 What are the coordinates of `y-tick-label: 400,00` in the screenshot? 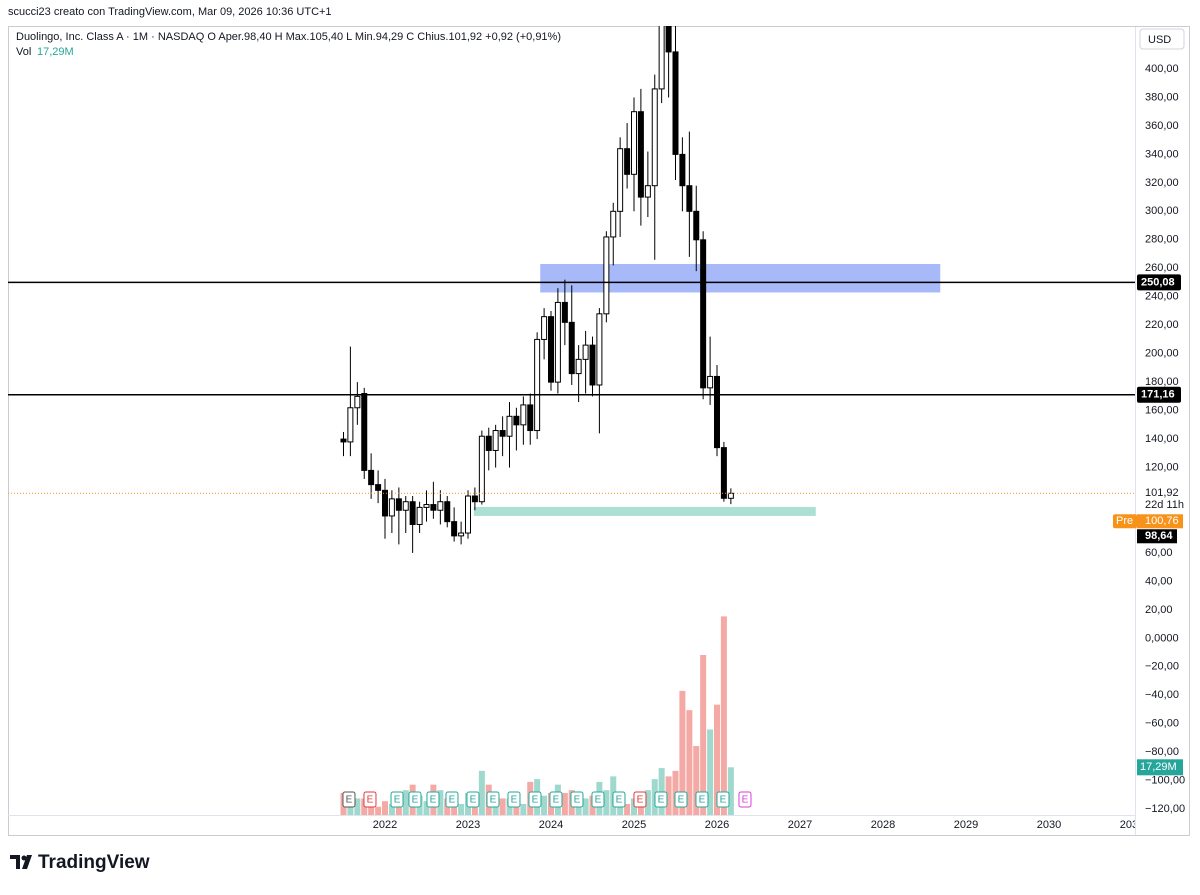 It's located at (1162, 69).